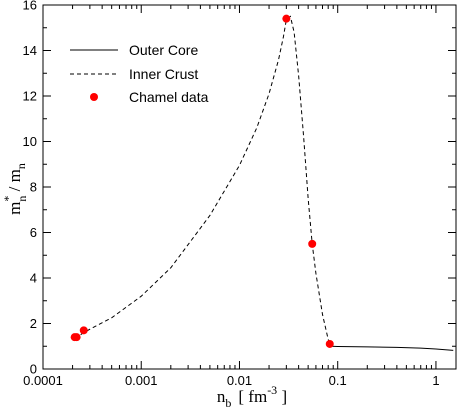 The width and height of the screenshot is (457, 409). Describe the element at coordinates (33, 187) in the screenshot. I see `y-tick-label: 8` at that location.